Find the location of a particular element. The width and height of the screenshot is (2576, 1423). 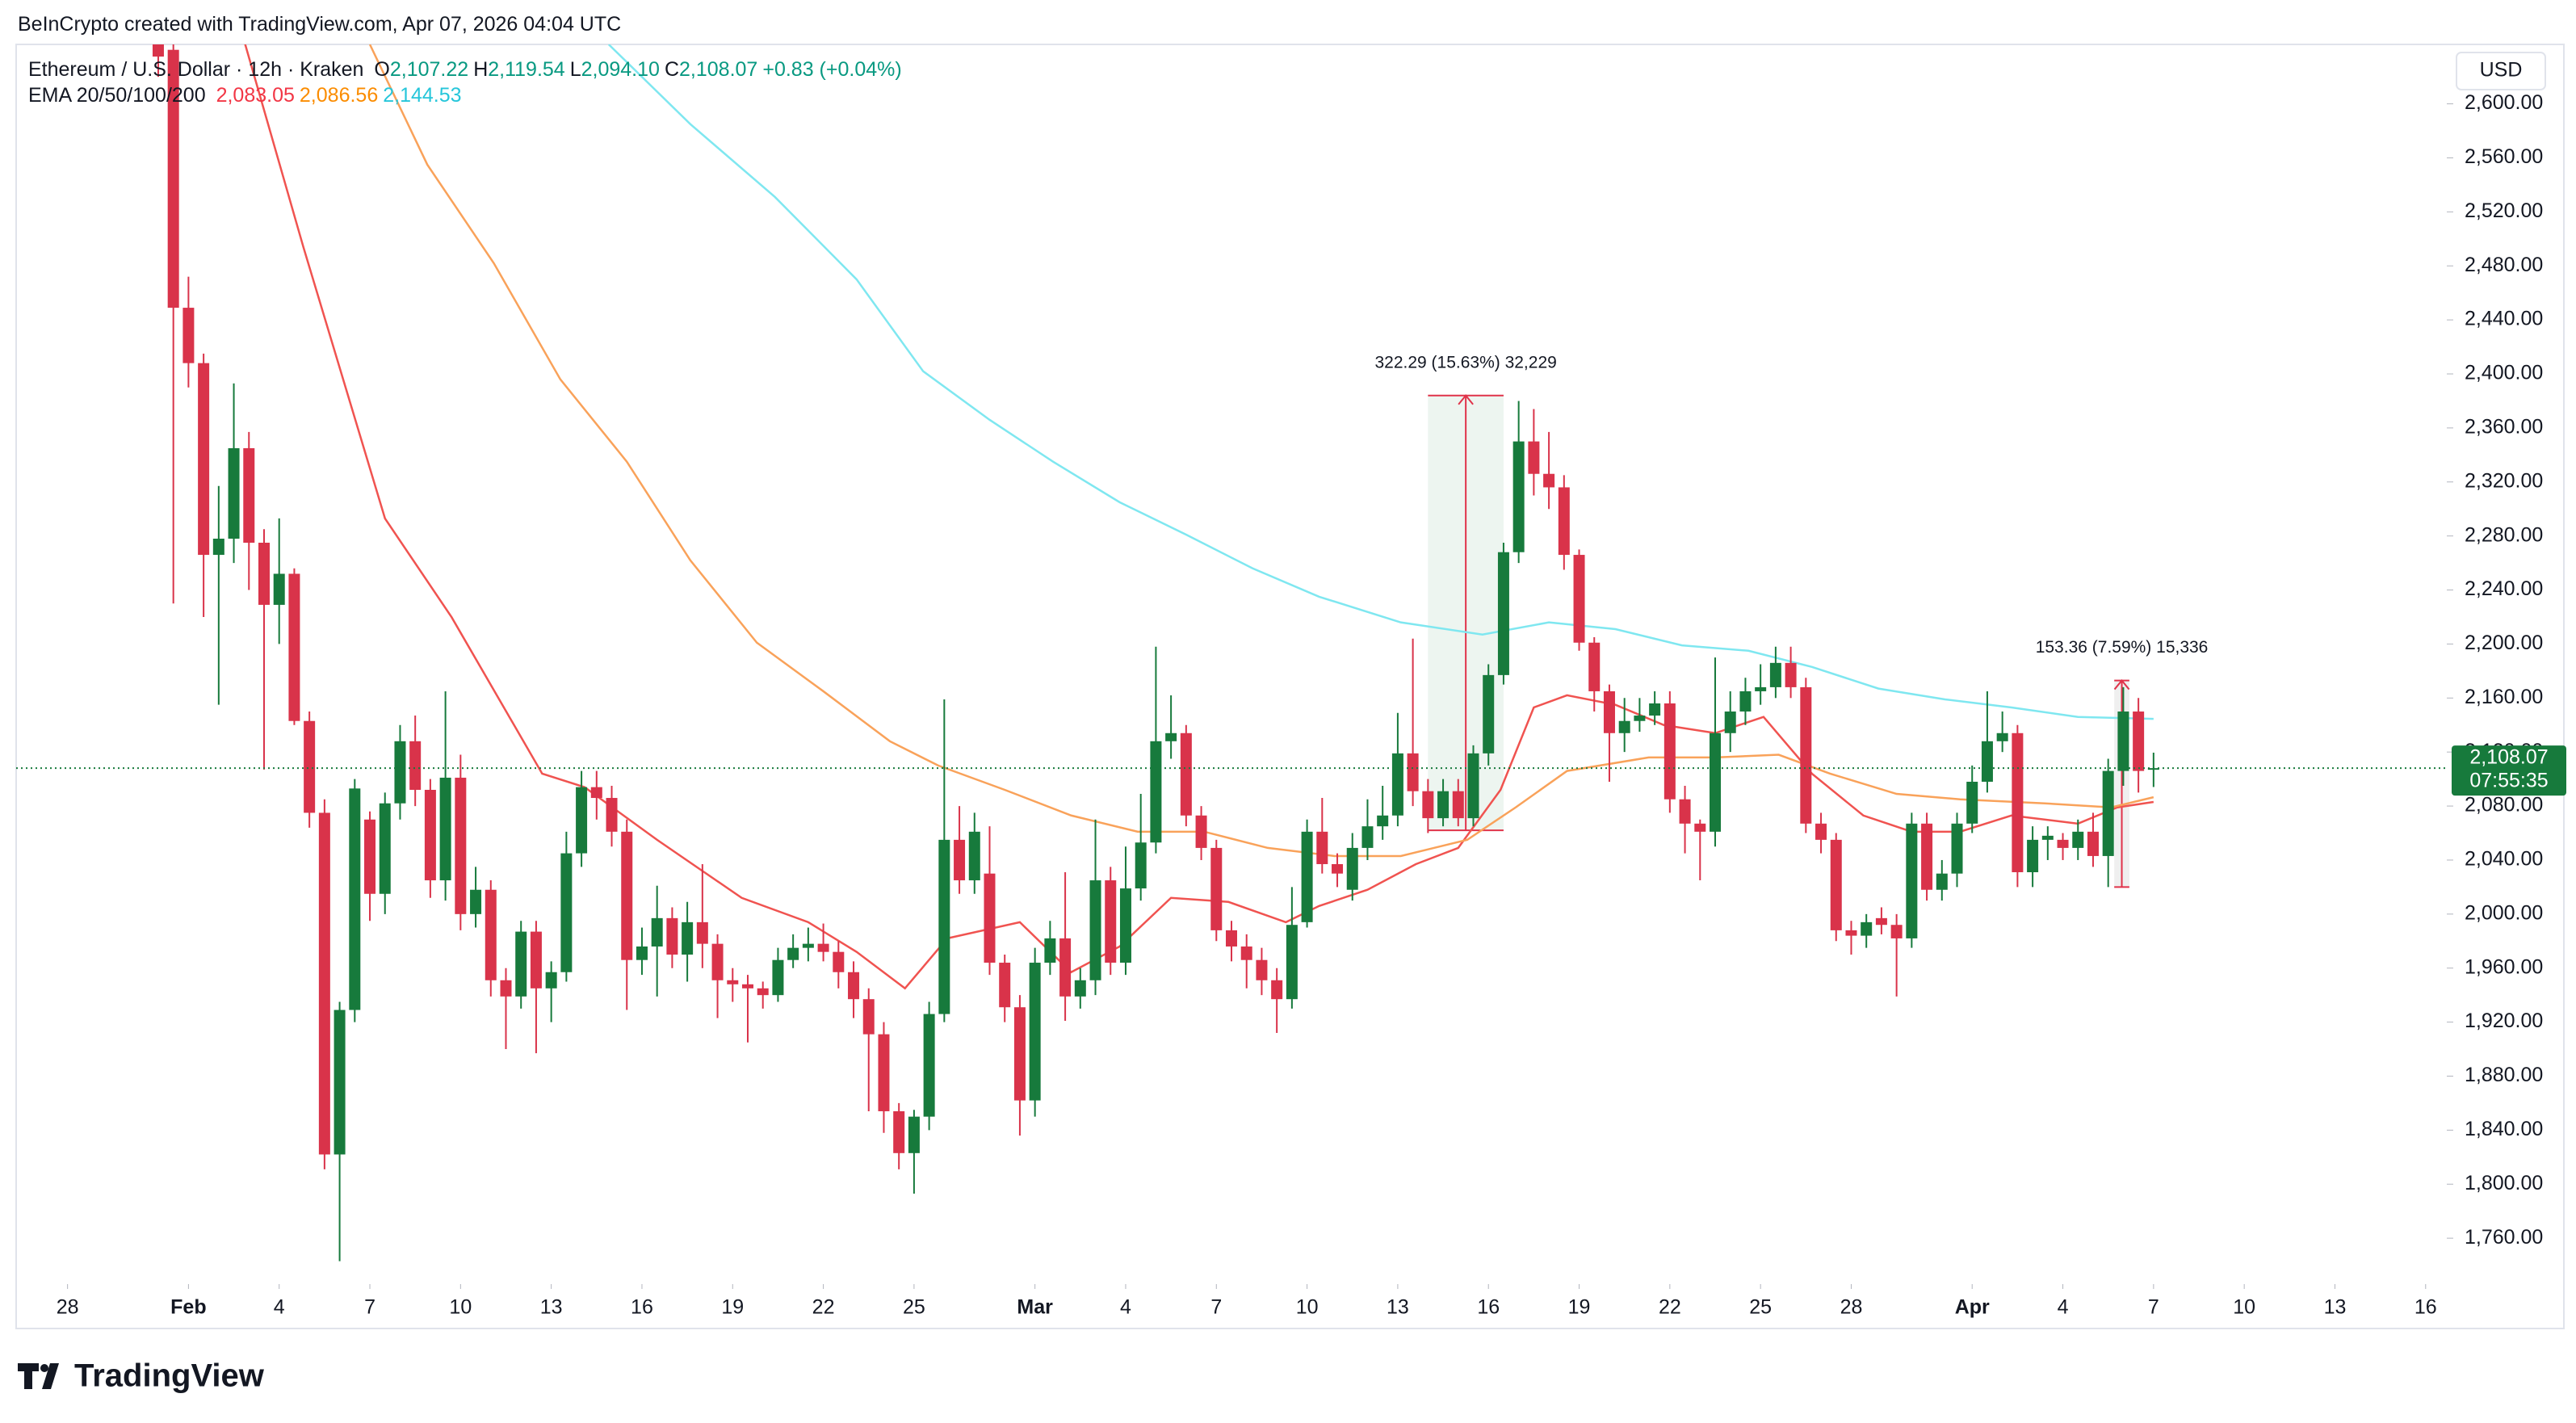

y-tick-label: 2,560.00 is located at coordinates (2504, 156).